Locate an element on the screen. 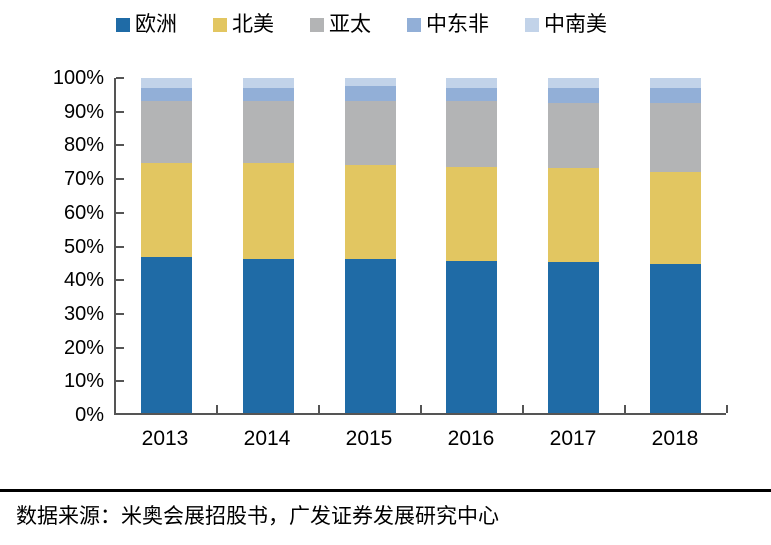 The height and width of the screenshot is (545, 771). legend-swatch-europe is located at coordinates (123, 24).